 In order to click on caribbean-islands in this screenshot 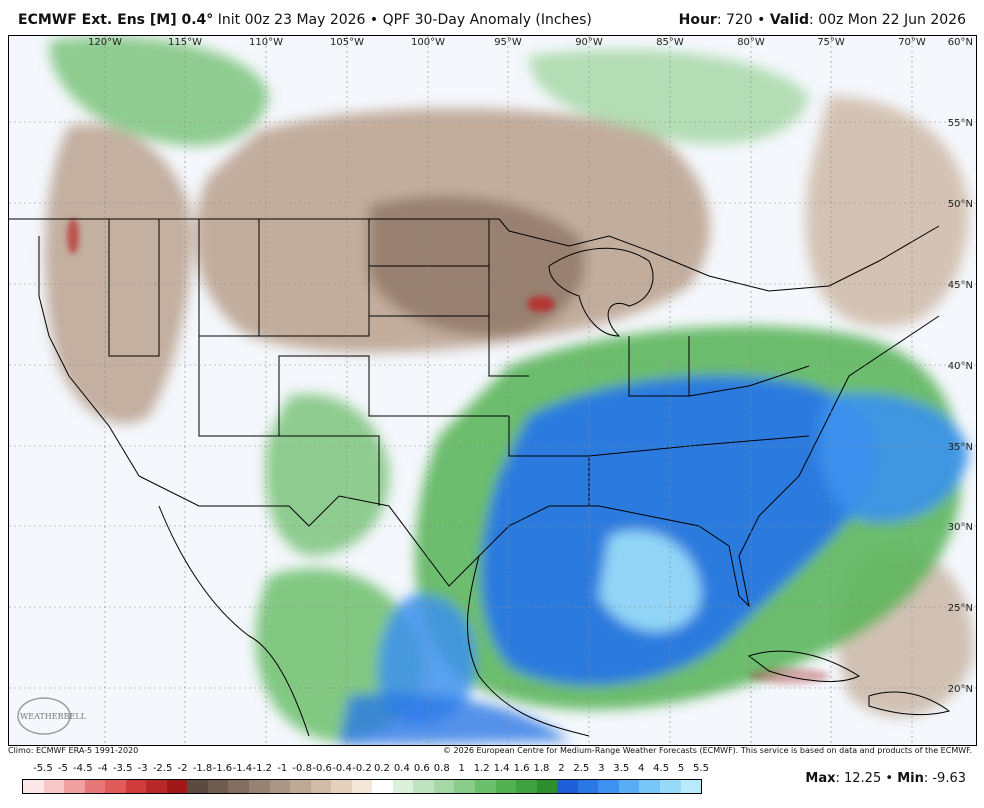, I will do `click(849, 683)`.